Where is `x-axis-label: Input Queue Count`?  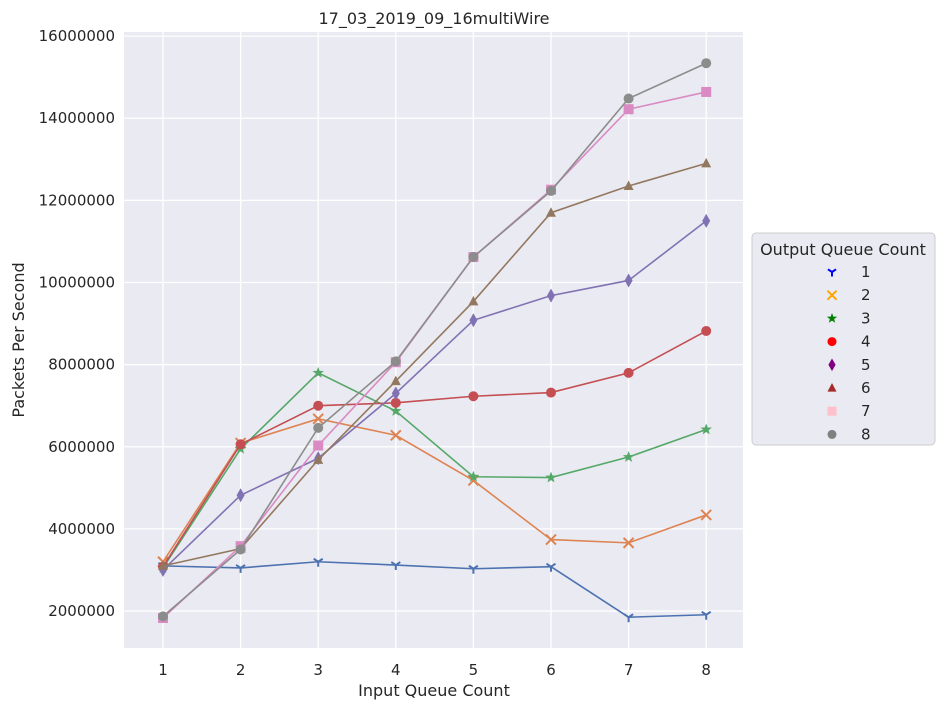
x-axis-label: Input Queue Count is located at coordinates (434, 690).